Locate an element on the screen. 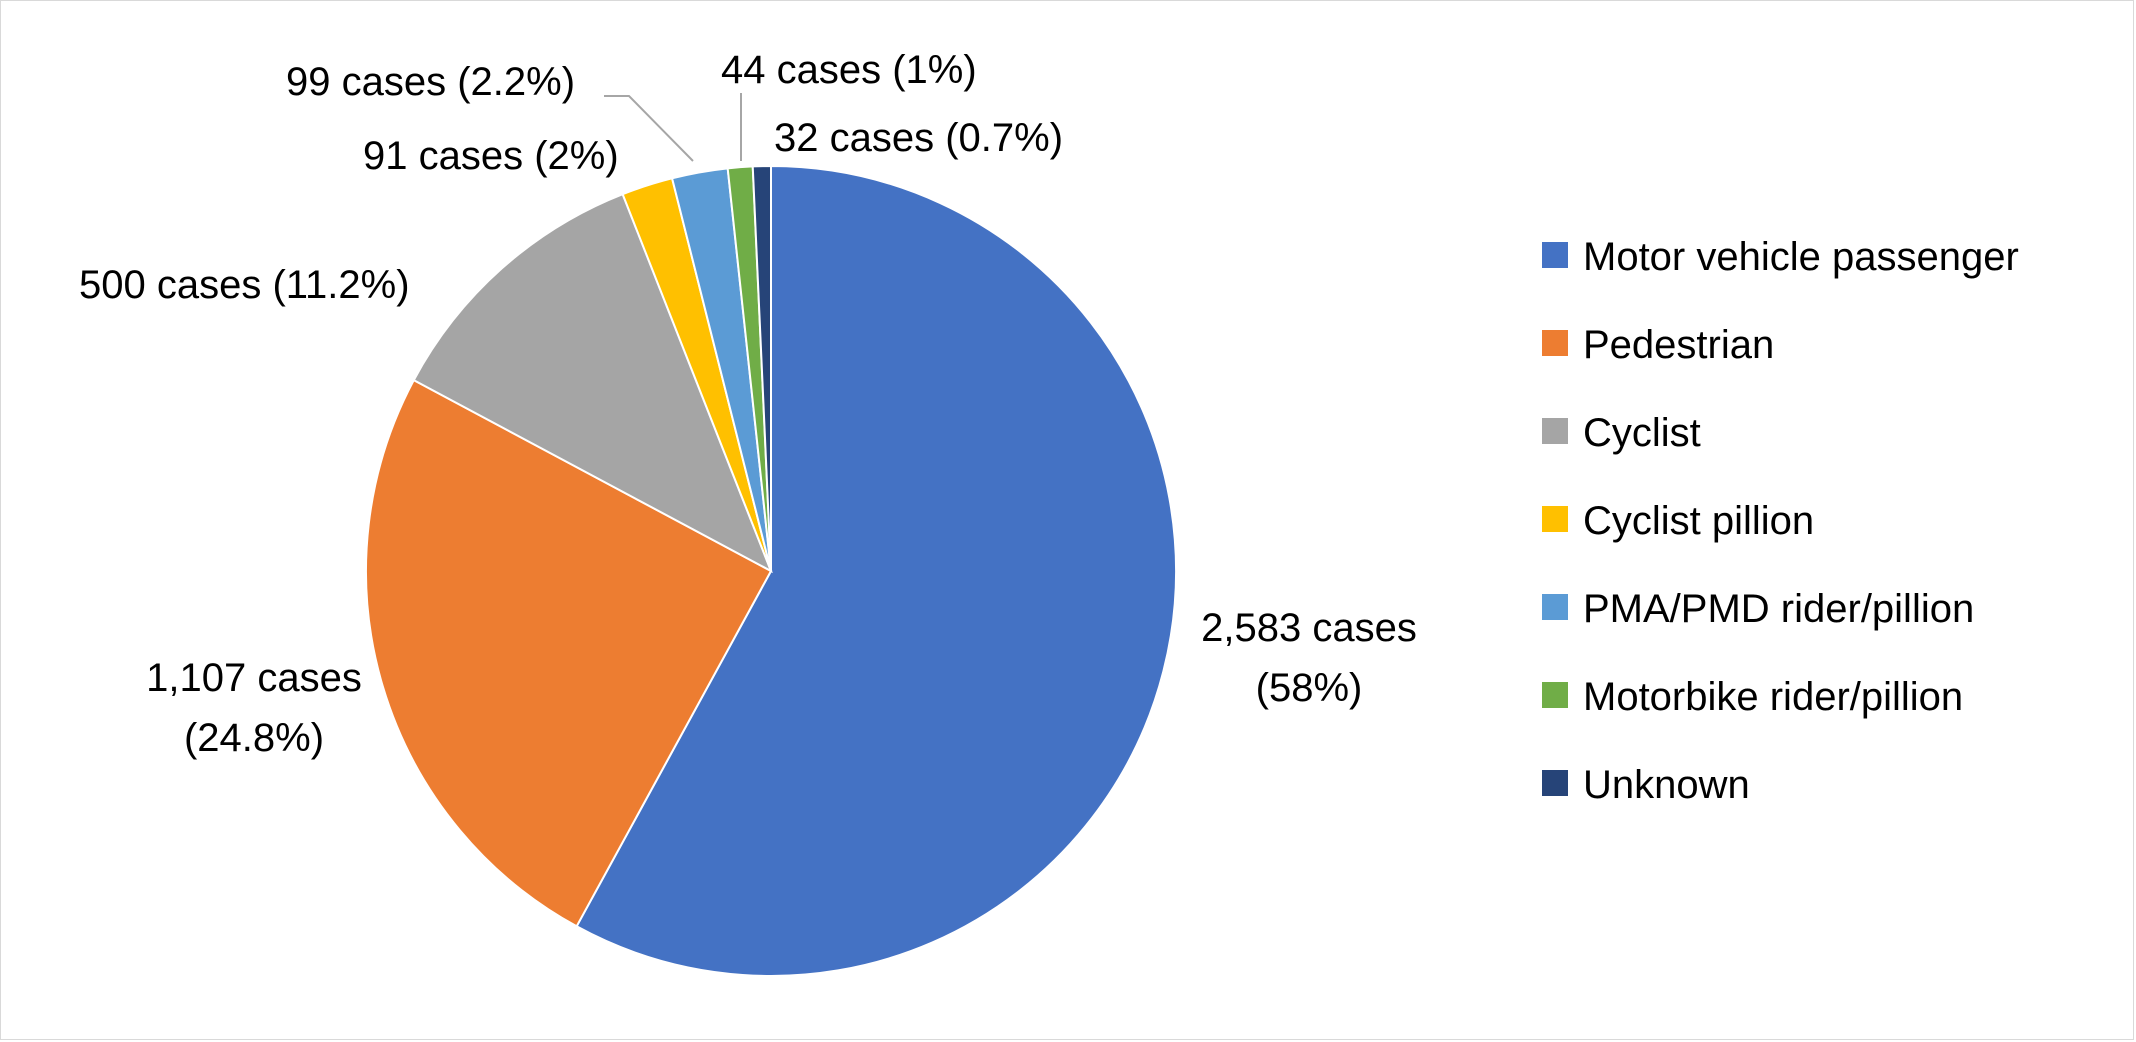 Image resolution: width=2136 pixels, height=1042 pixels. legend-item-motorbike-rider-pillion: Motorbike rider/pillion is located at coordinates (1752, 697).